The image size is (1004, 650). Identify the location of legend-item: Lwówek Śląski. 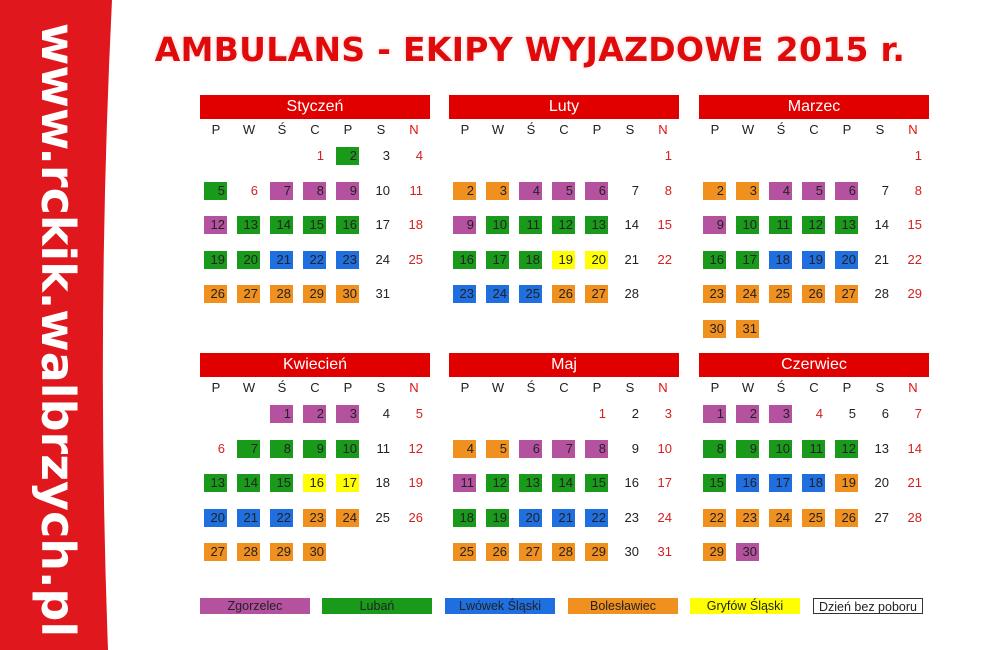
(500, 606).